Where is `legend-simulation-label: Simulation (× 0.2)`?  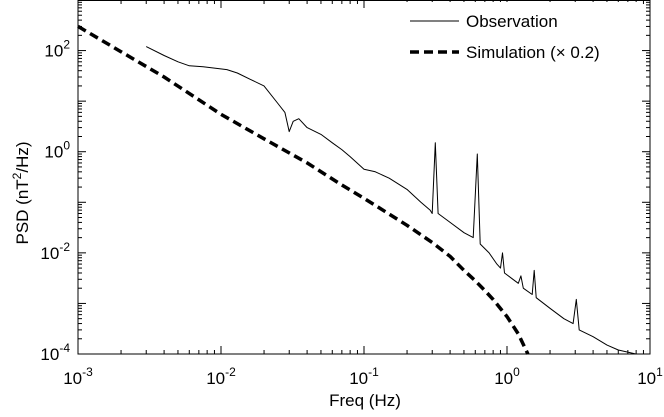
legend-simulation-label: Simulation (× 0.2) is located at coordinates (533, 52).